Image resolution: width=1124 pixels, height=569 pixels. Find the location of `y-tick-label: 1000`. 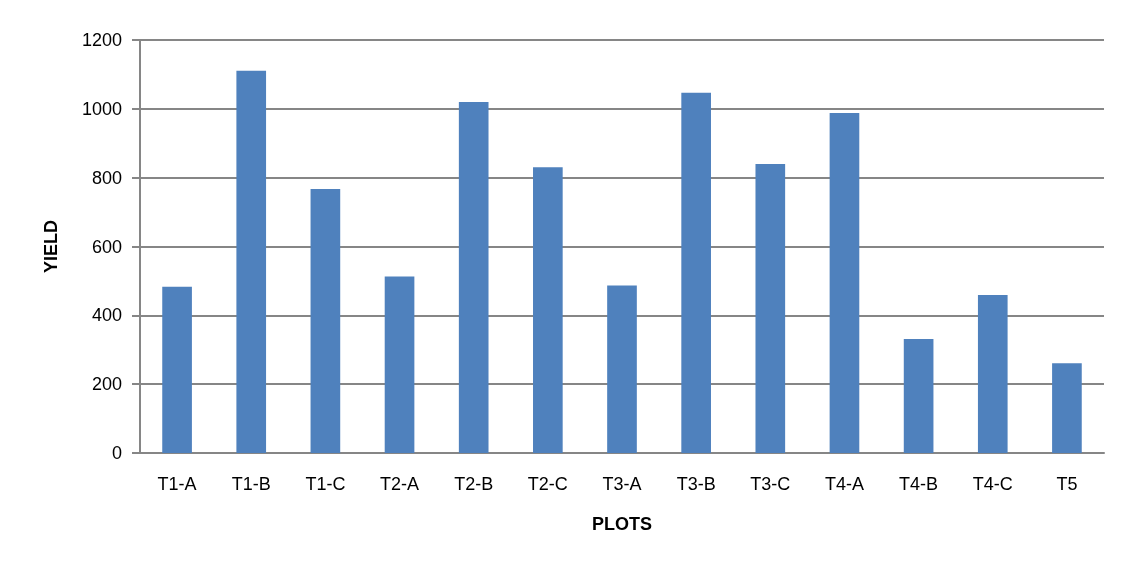

y-tick-label: 1000 is located at coordinates (101, 108).